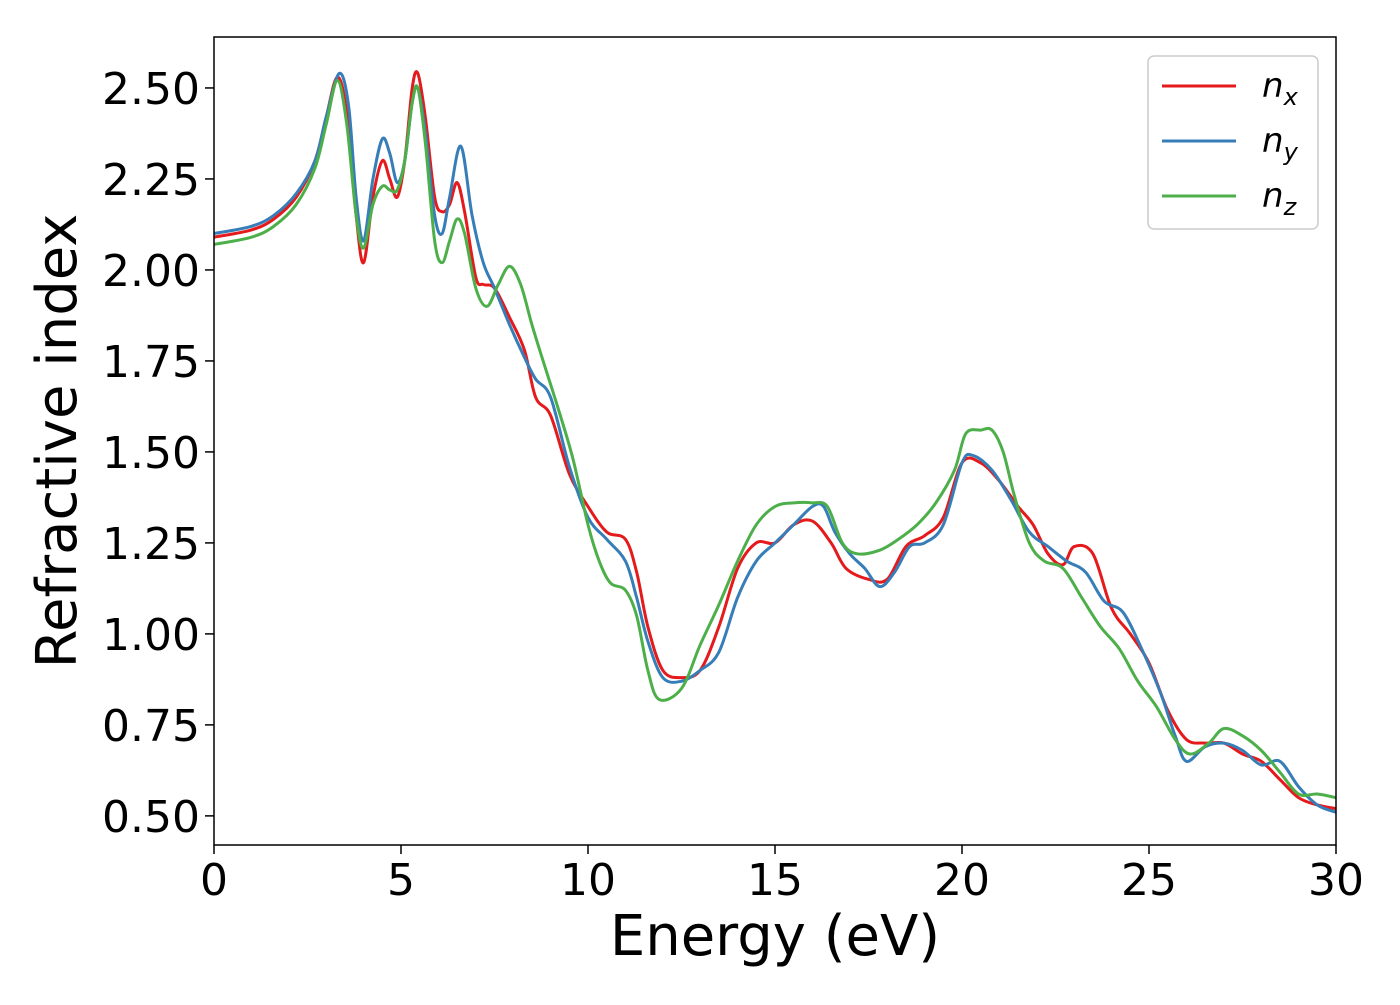 The width and height of the screenshot is (1400, 1005). What do you see at coordinates (1291, 152) in the screenshot?
I see `legend-subscript: y` at bounding box center [1291, 152].